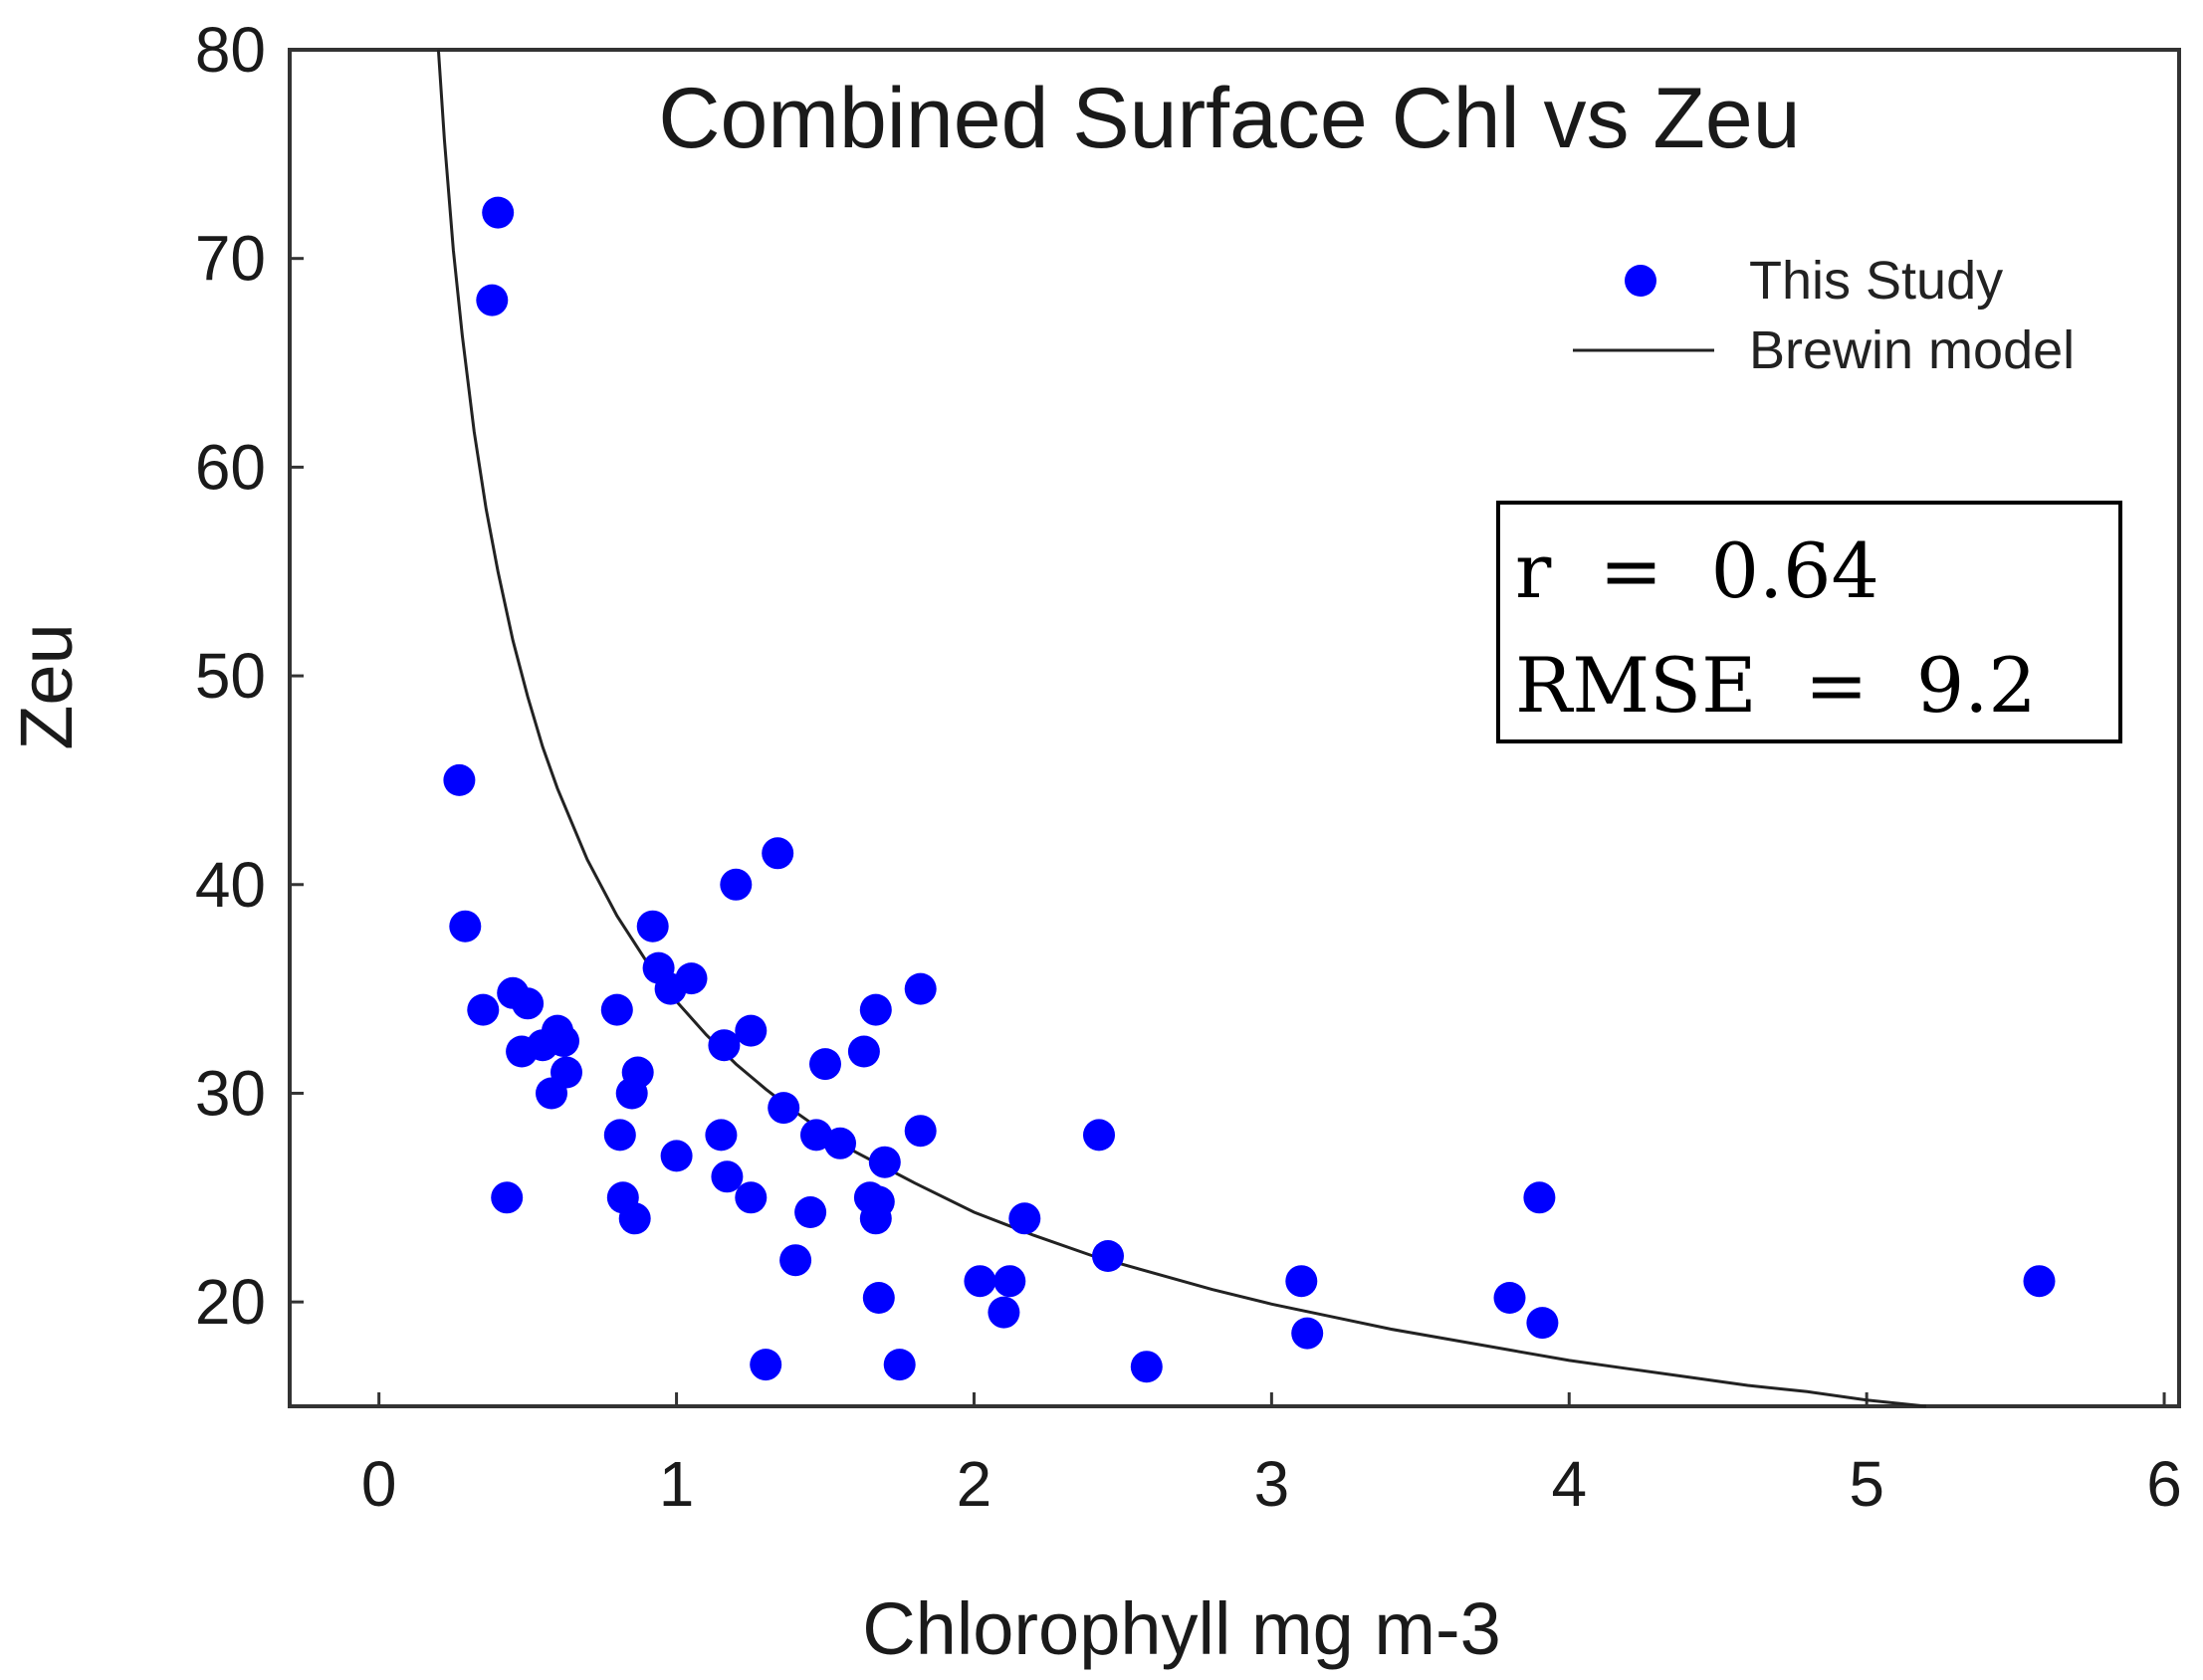 This screenshot has width=2203, height=1680. Describe the element at coordinates (1866, 1484) in the screenshot. I see `x-tick-label: 5` at that location.